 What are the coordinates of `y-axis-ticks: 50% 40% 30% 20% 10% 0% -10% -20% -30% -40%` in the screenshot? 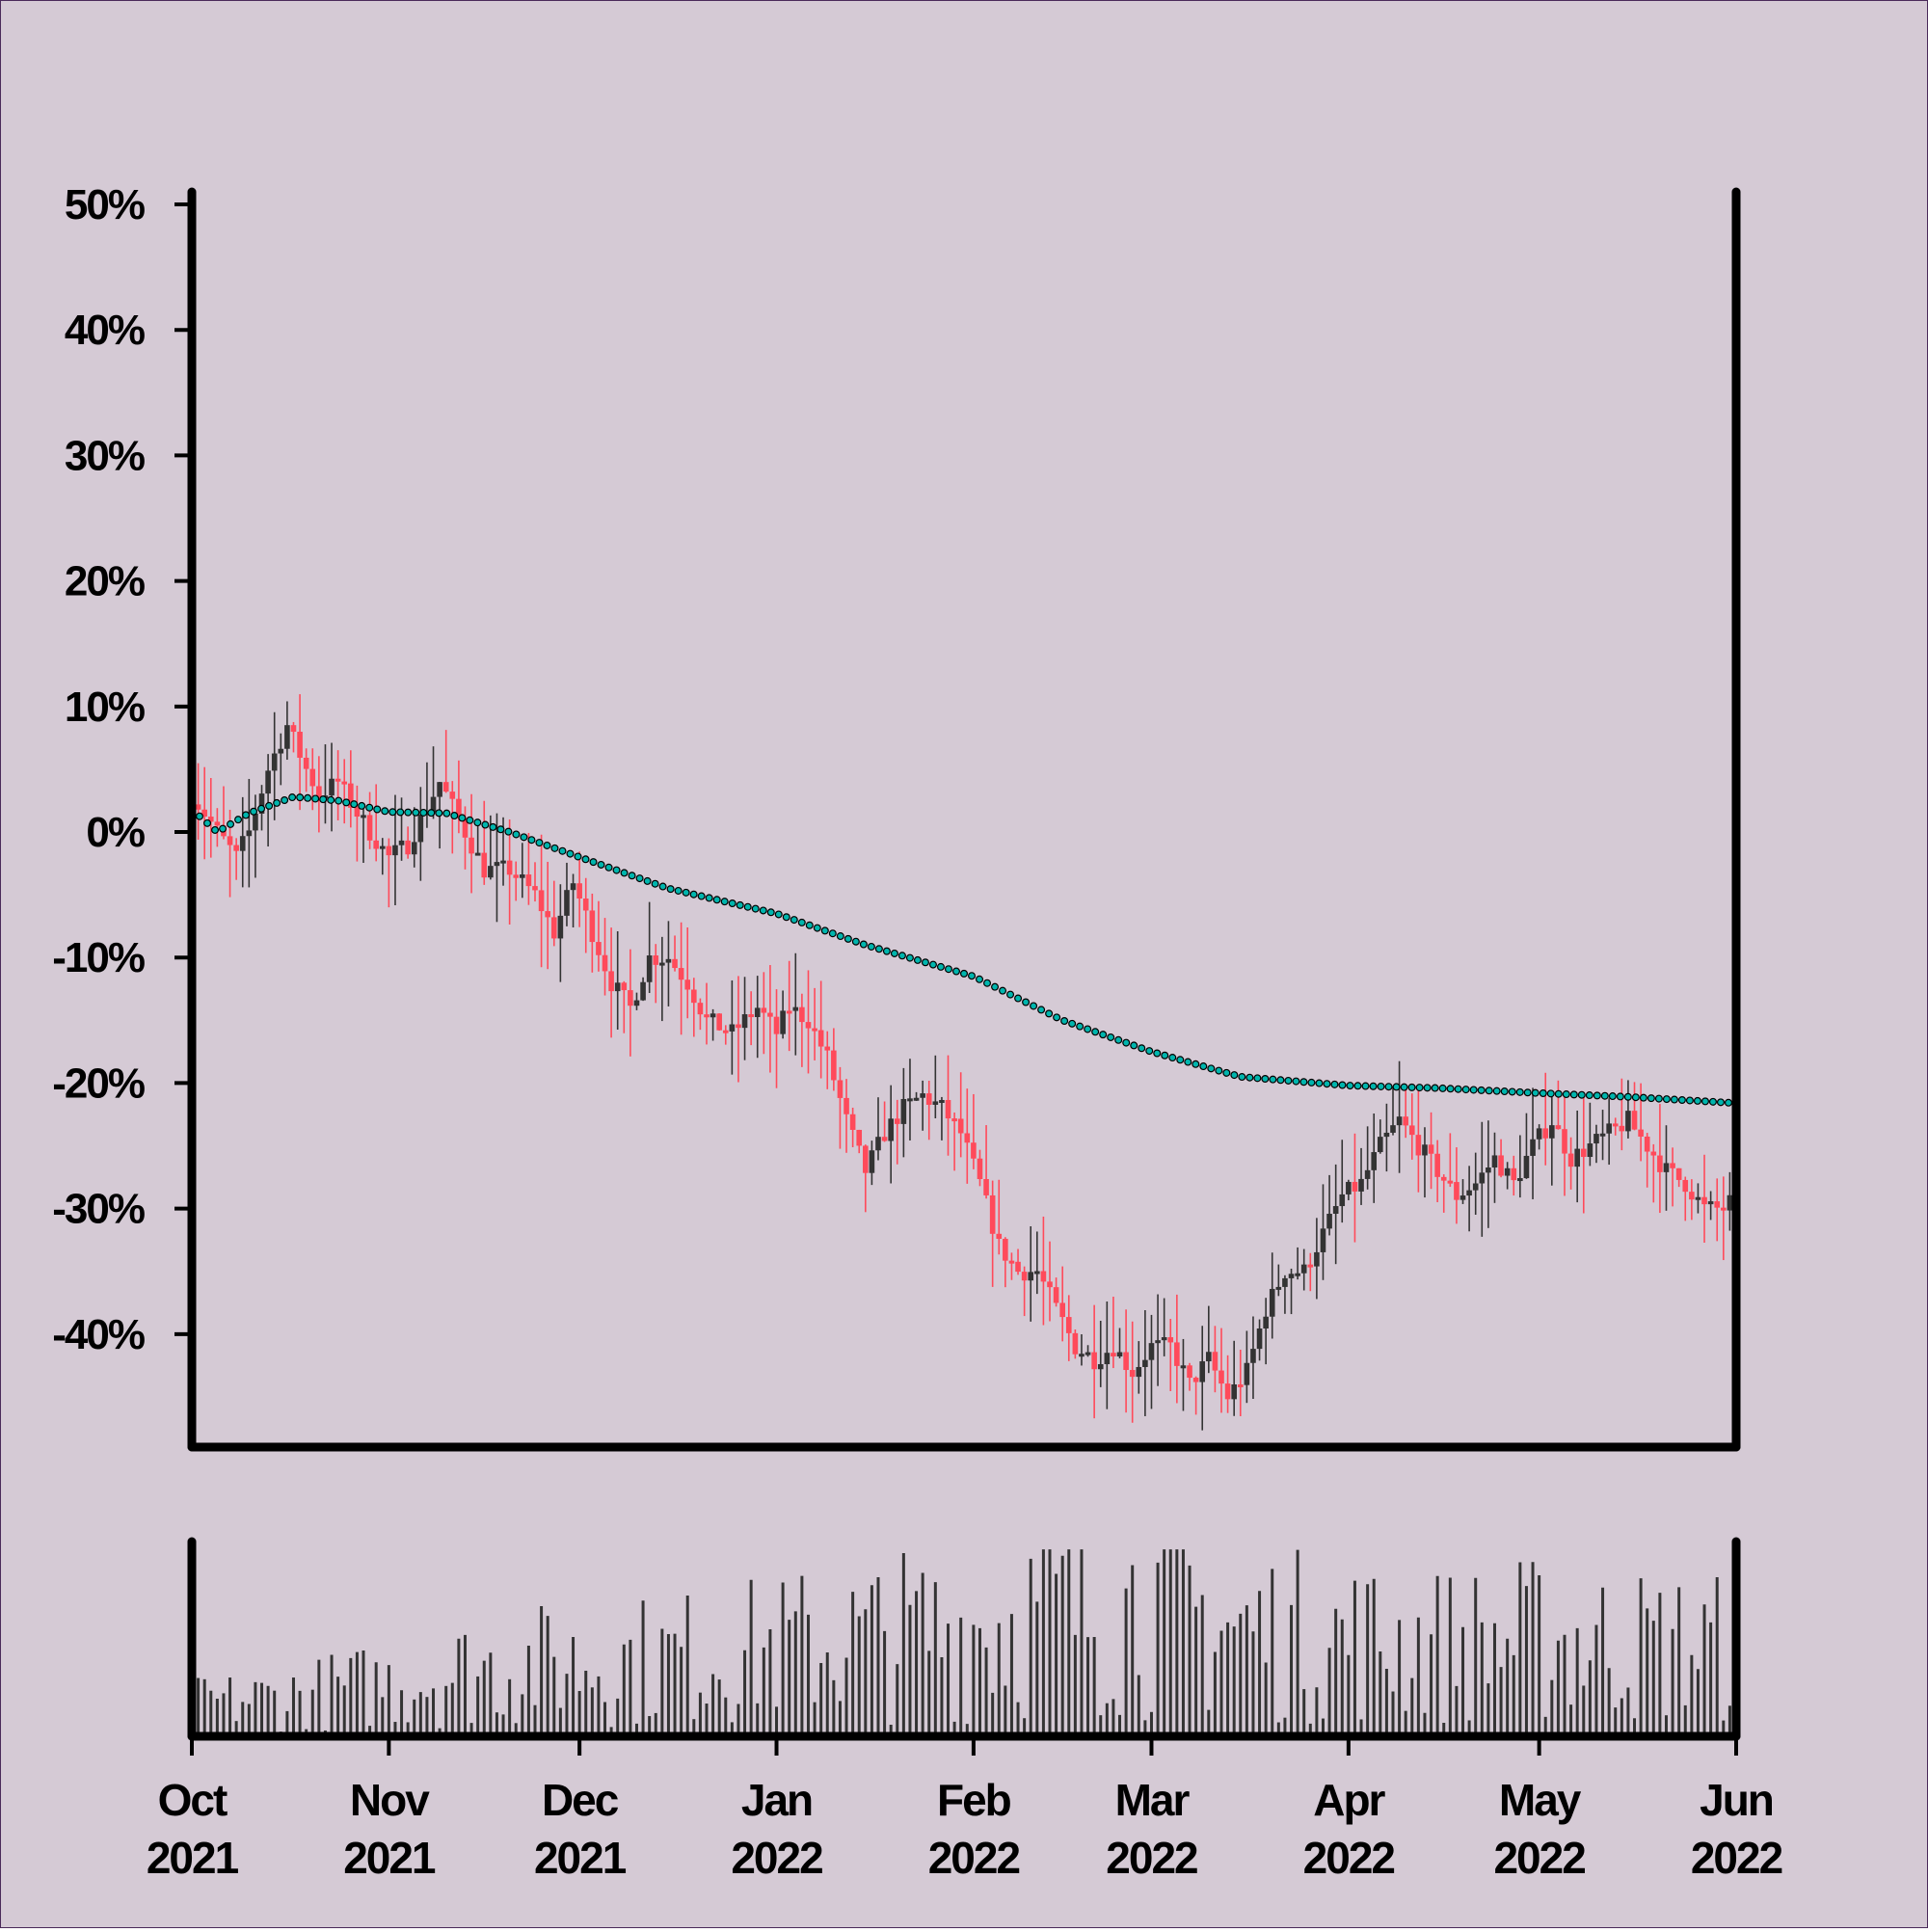 It's located at (122, 770).